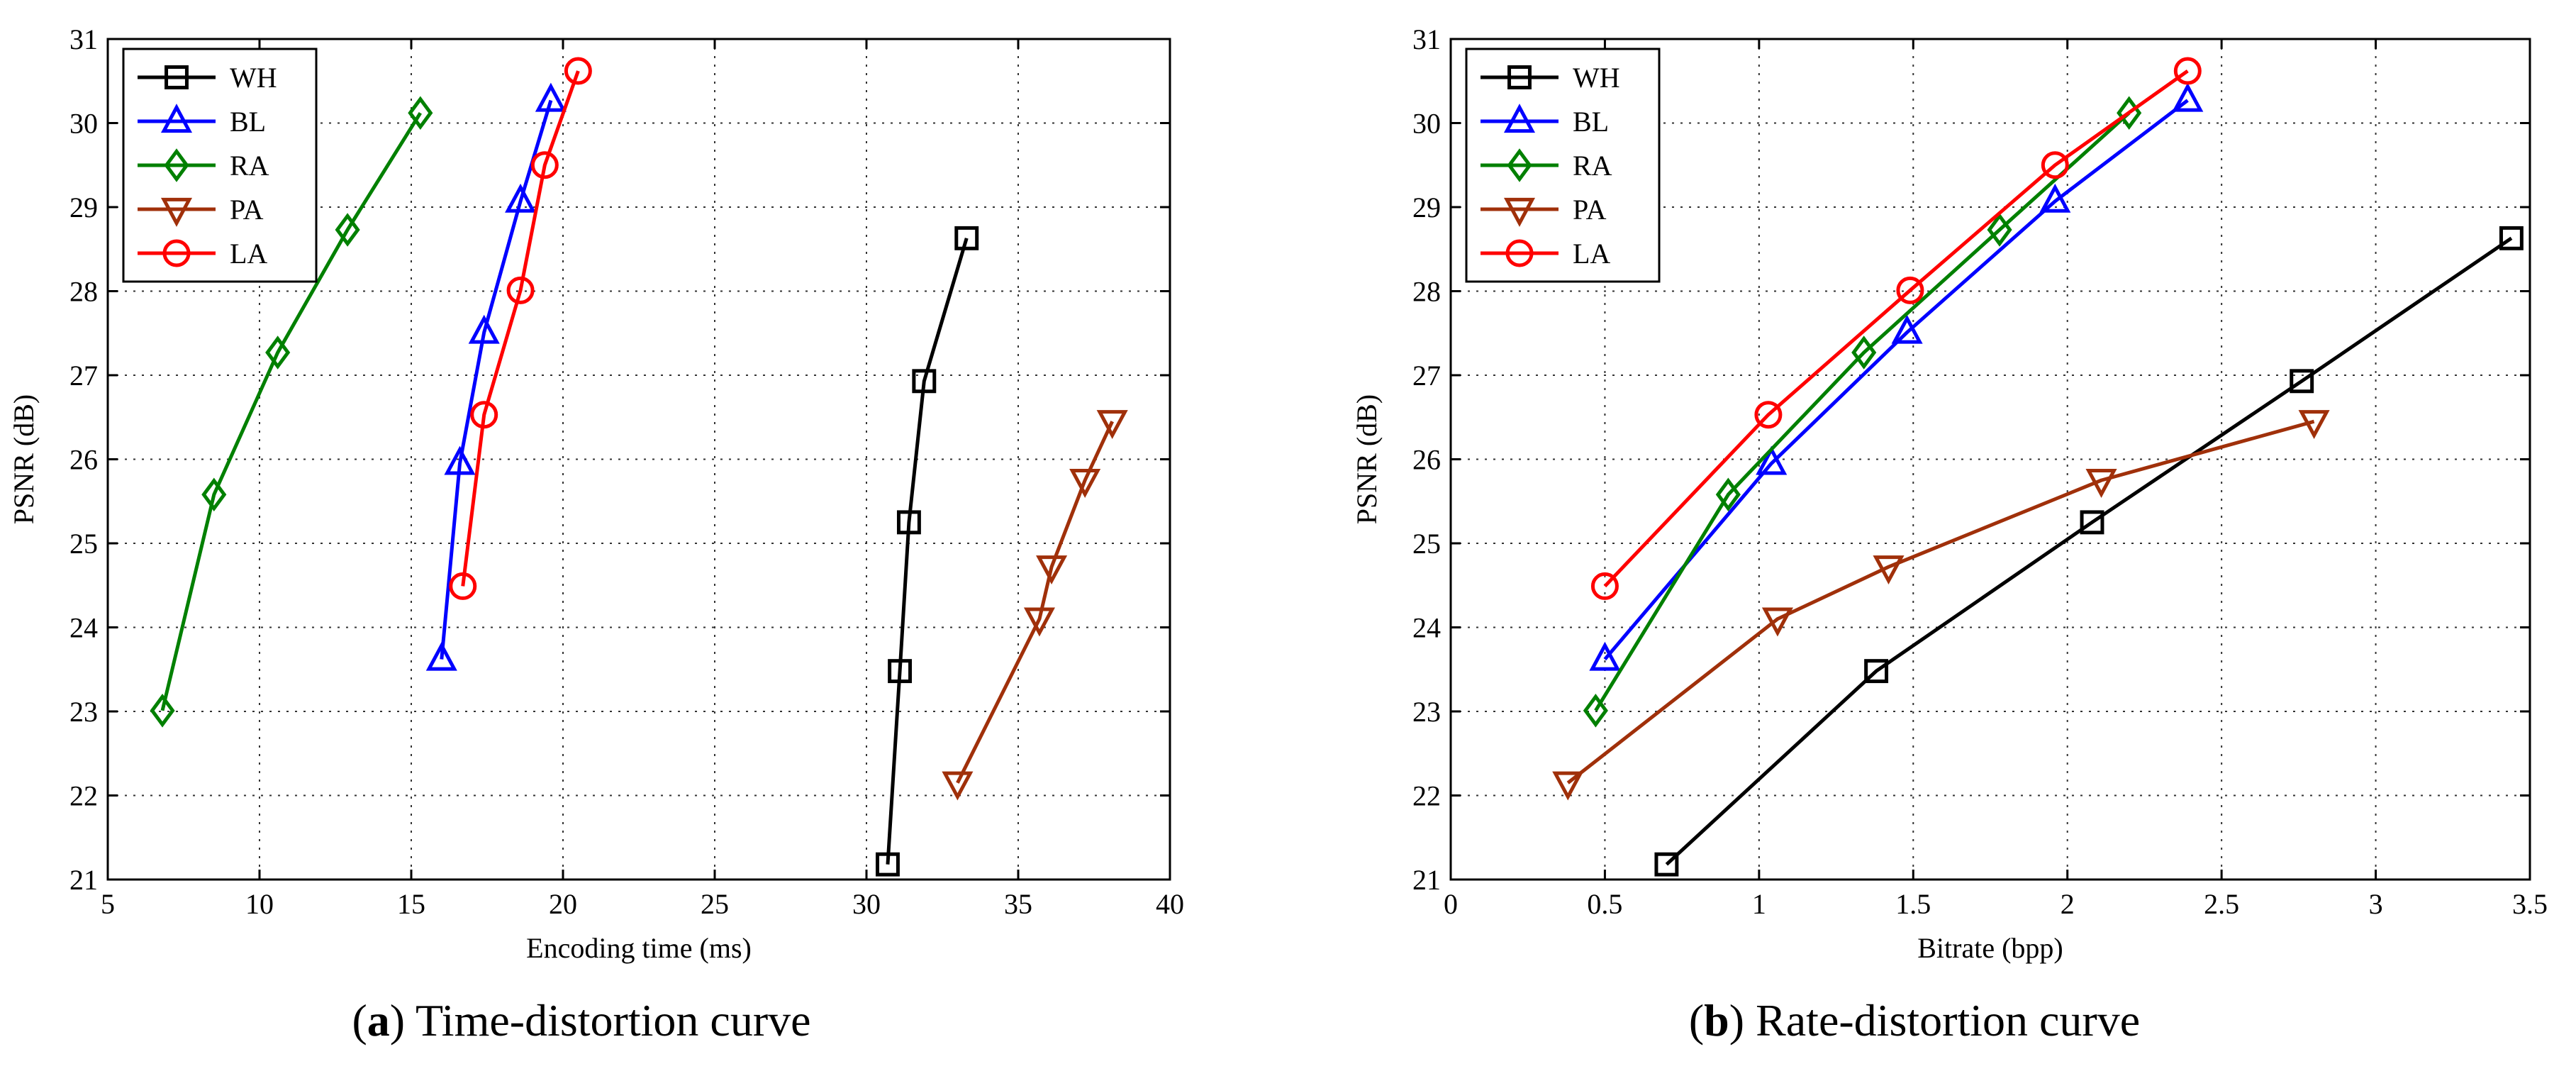 The height and width of the screenshot is (1076, 2576). I want to click on x-tick-label: 20, so click(563, 904).